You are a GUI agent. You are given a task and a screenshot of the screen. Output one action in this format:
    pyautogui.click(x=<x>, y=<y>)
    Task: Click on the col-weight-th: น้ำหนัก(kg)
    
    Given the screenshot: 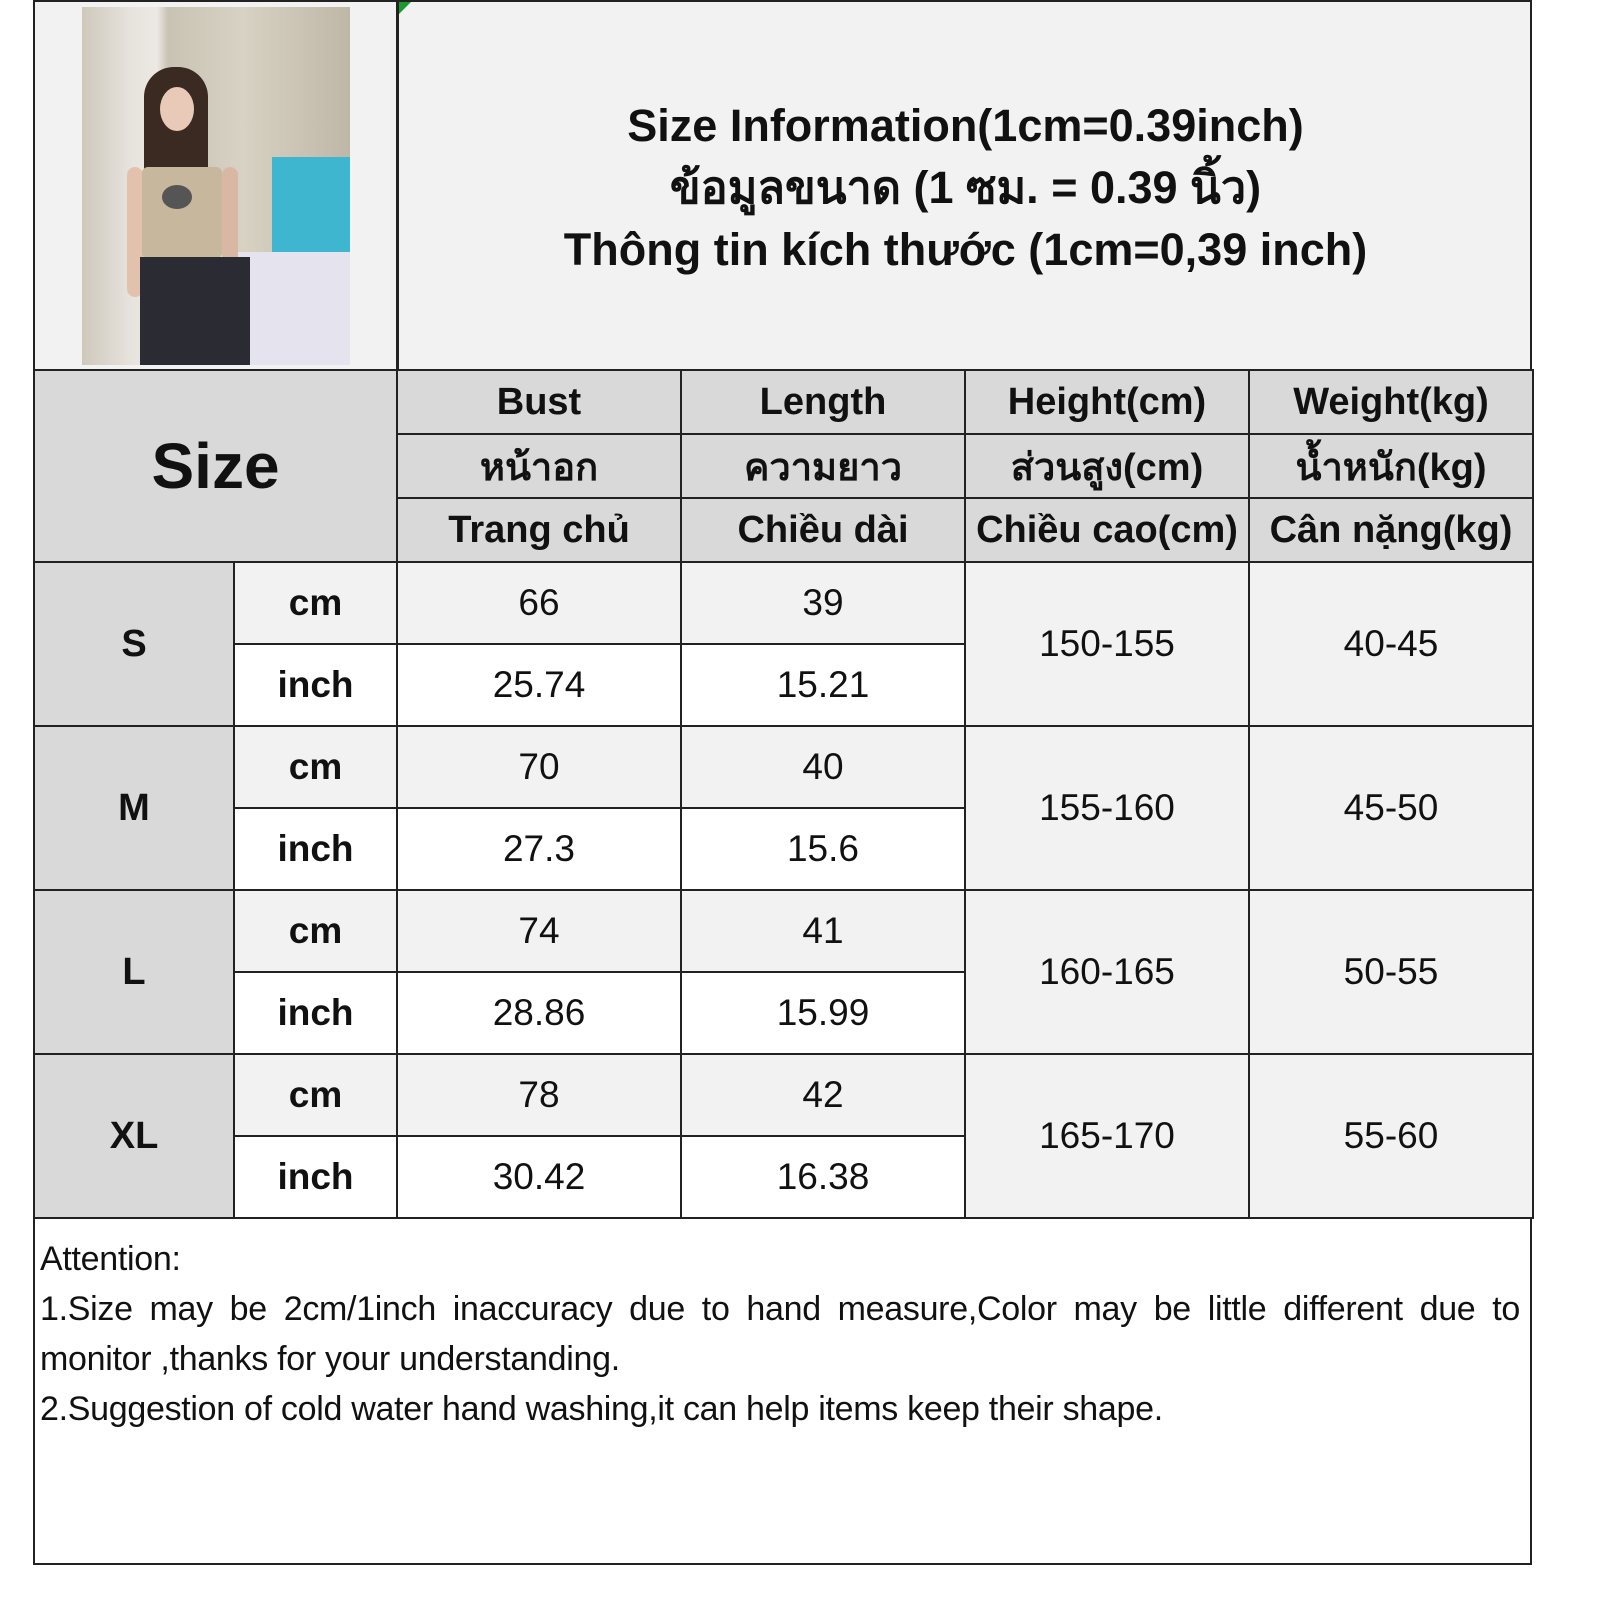 What is the action you would take?
    pyautogui.click(x=1391, y=466)
    